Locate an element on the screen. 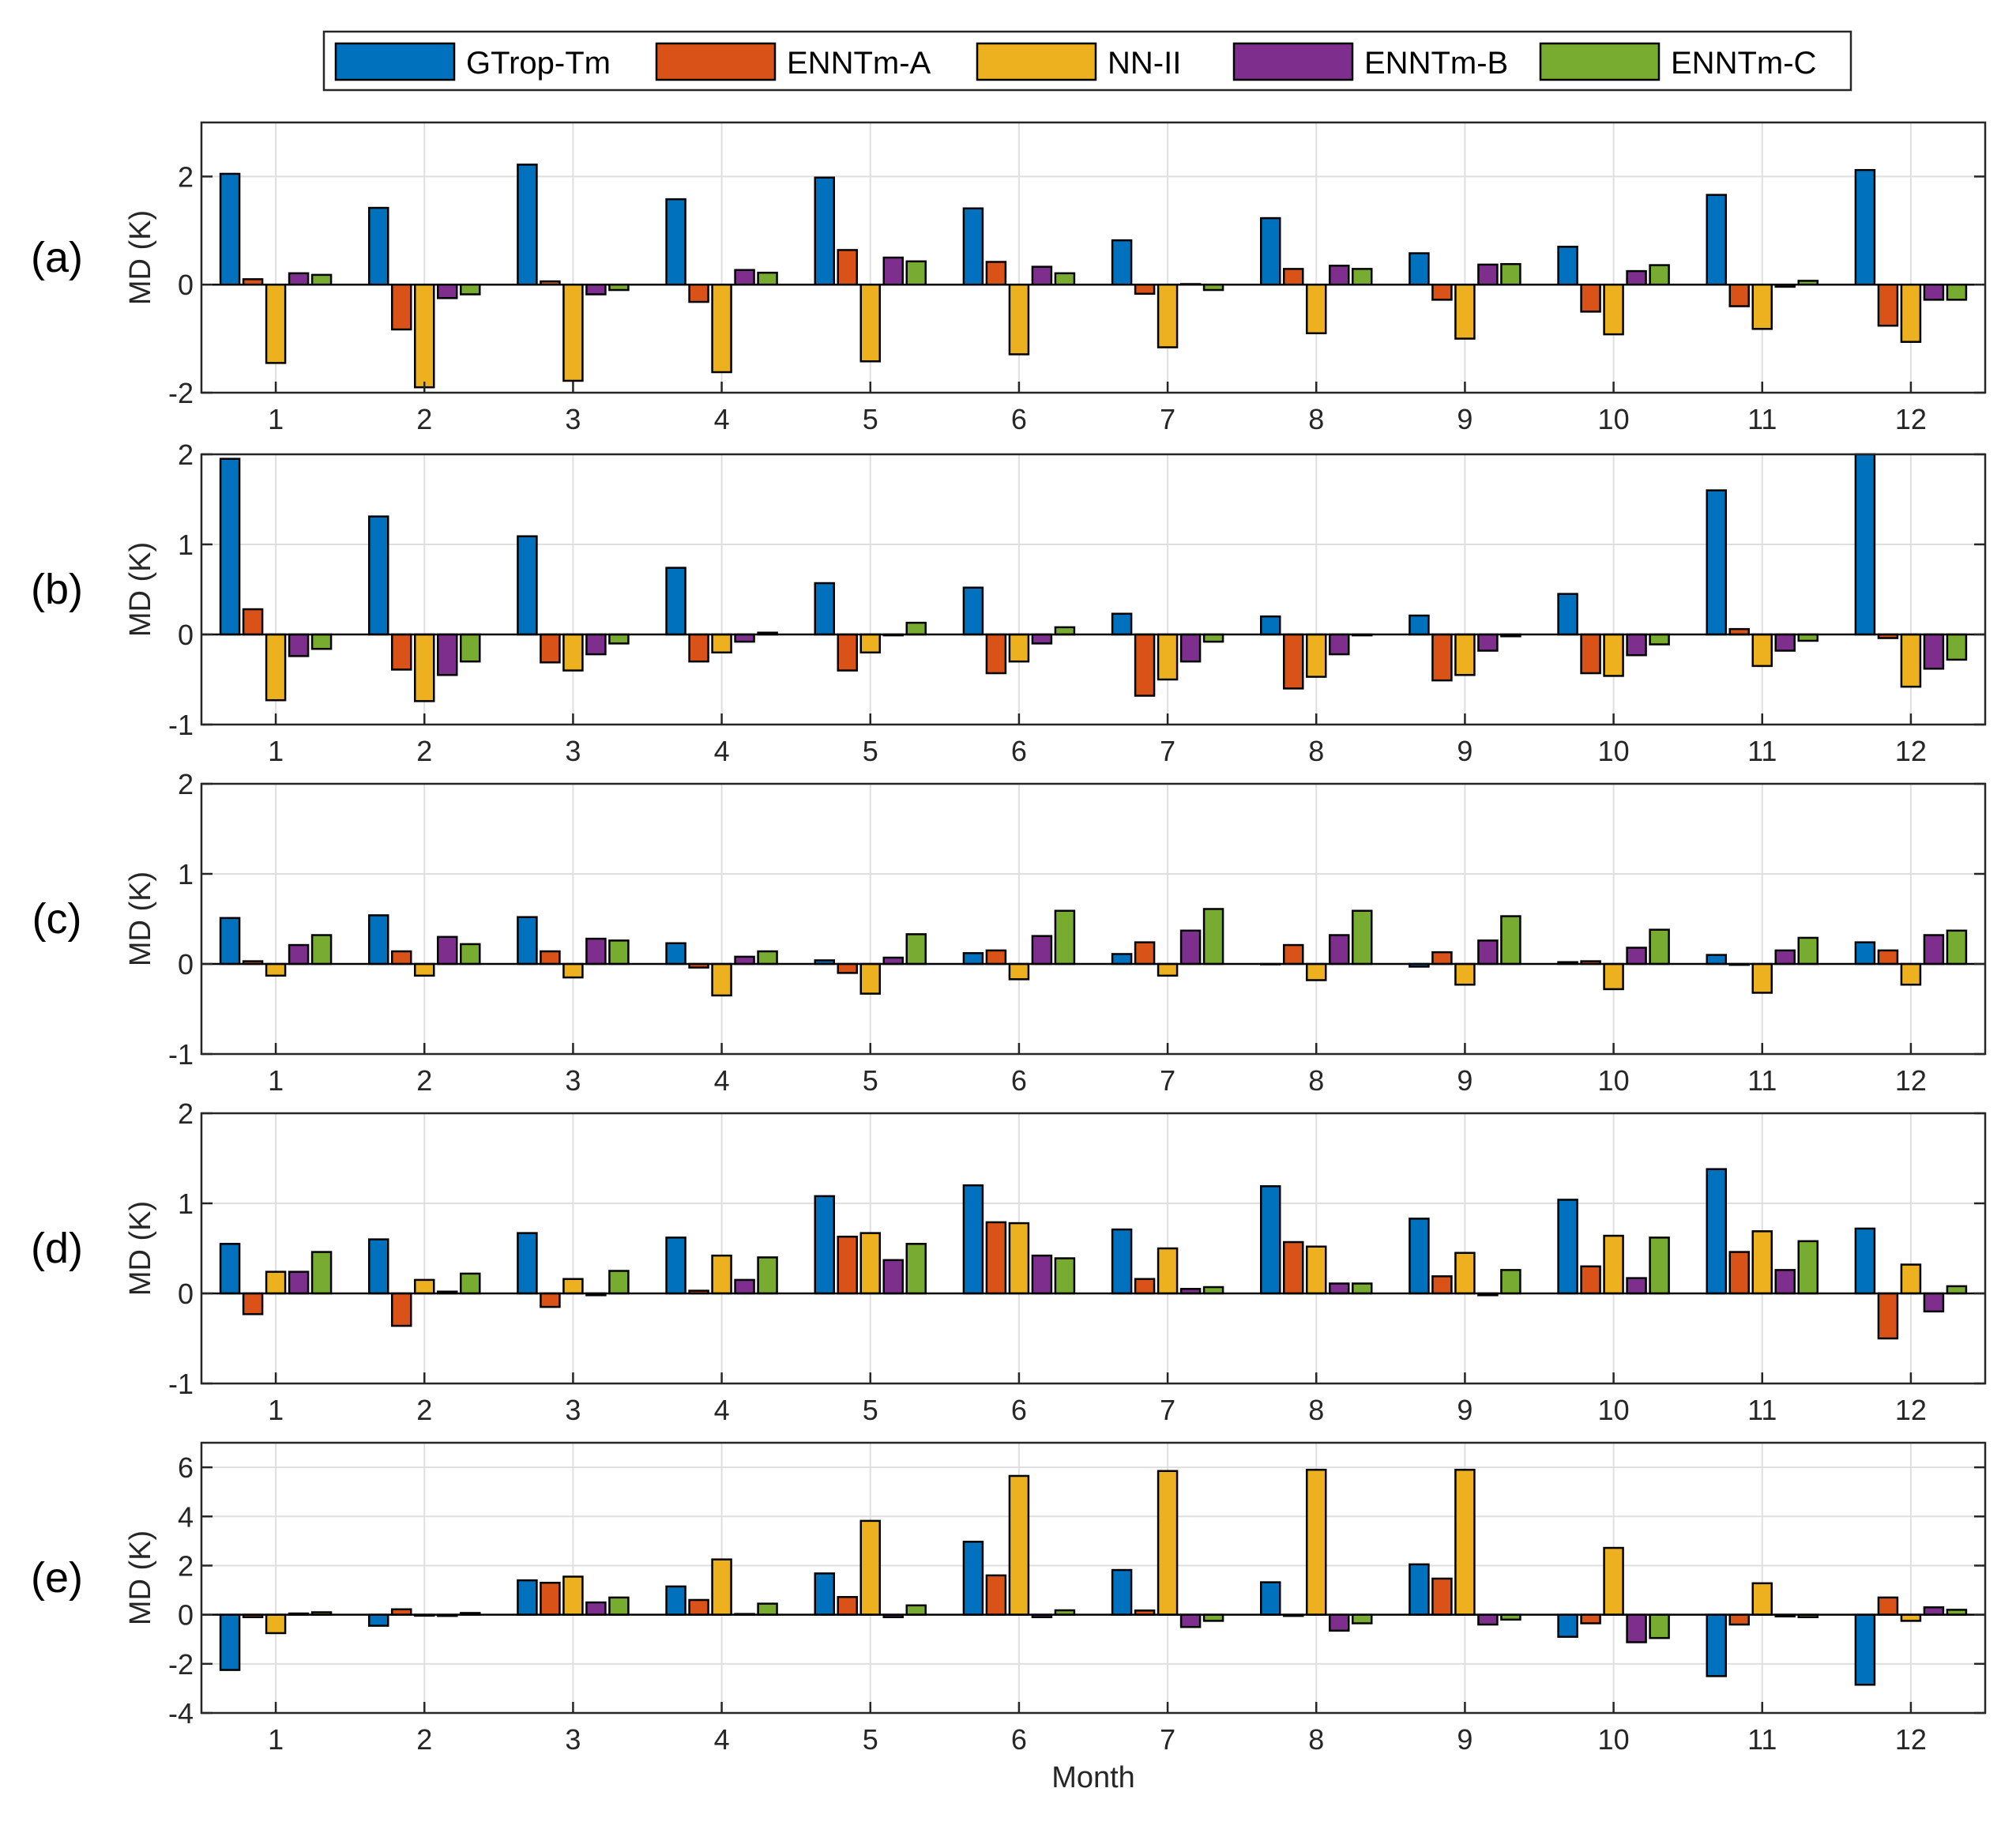 This screenshot has width=2016, height=1822. x-tick-label: 7 is located at coordinates (1167, 419).